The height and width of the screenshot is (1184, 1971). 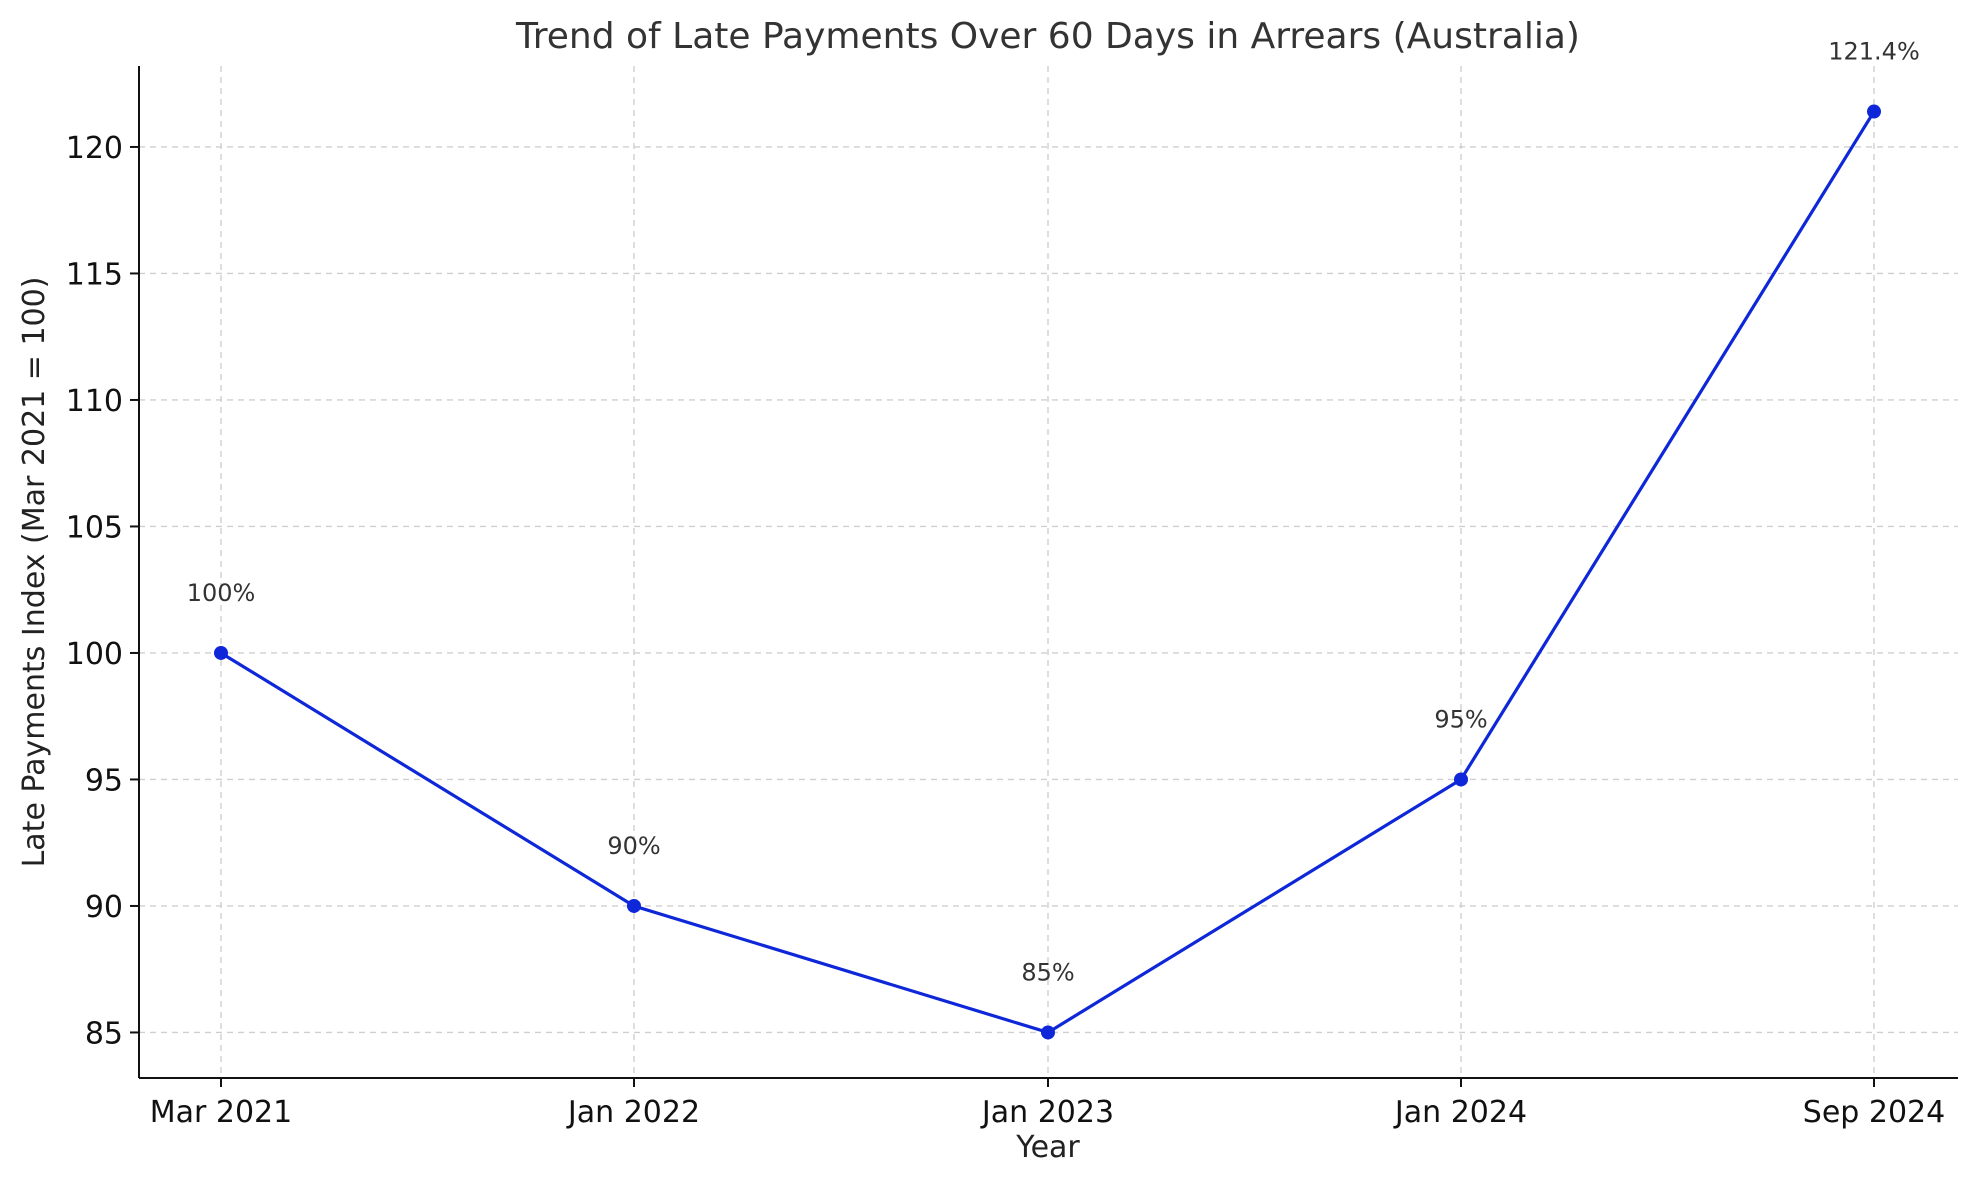 I want to click on x-tick-label: Sep 2024, so click(x=1874, y=1112).